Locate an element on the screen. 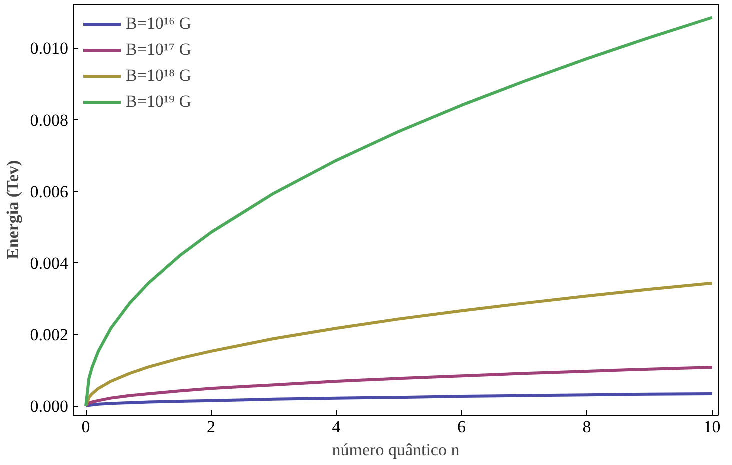  legend-label: B=10¹⁸ G is located at coordinates (159, 76).